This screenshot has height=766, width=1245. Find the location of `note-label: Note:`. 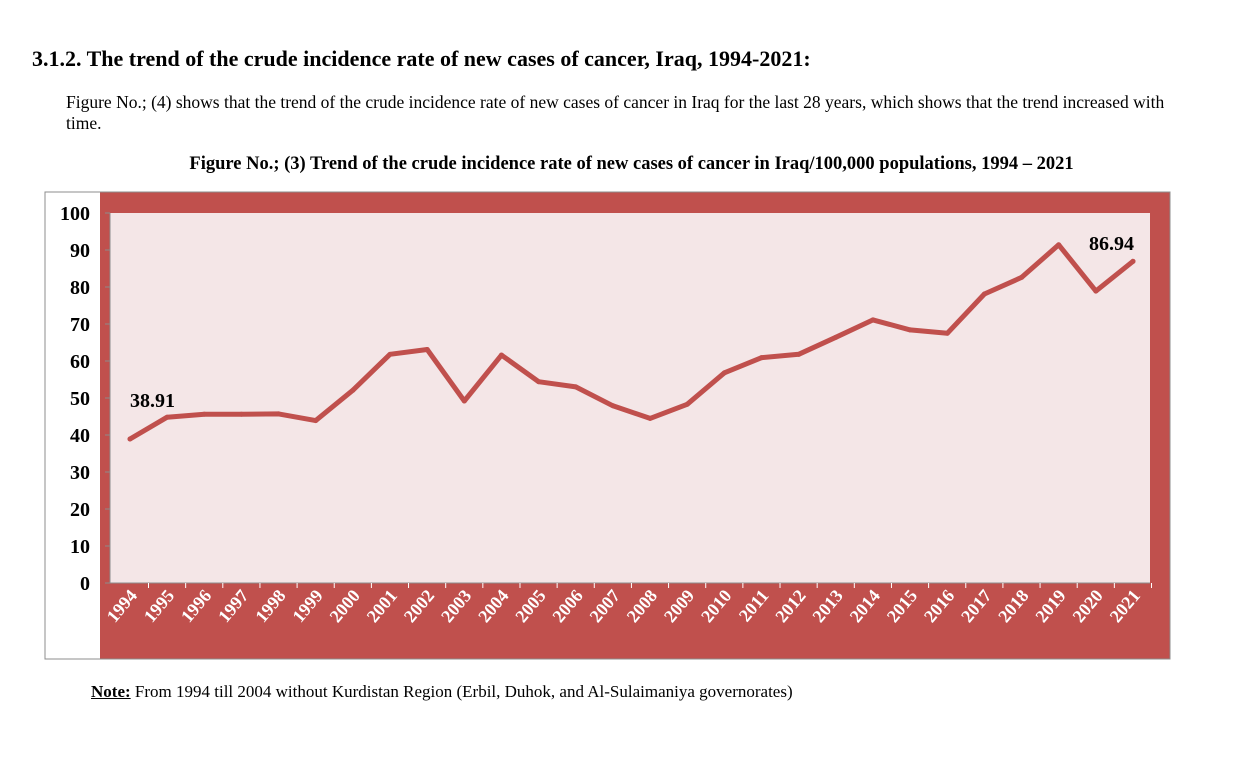

note-label: Note: is located at coordinates (111, 691).